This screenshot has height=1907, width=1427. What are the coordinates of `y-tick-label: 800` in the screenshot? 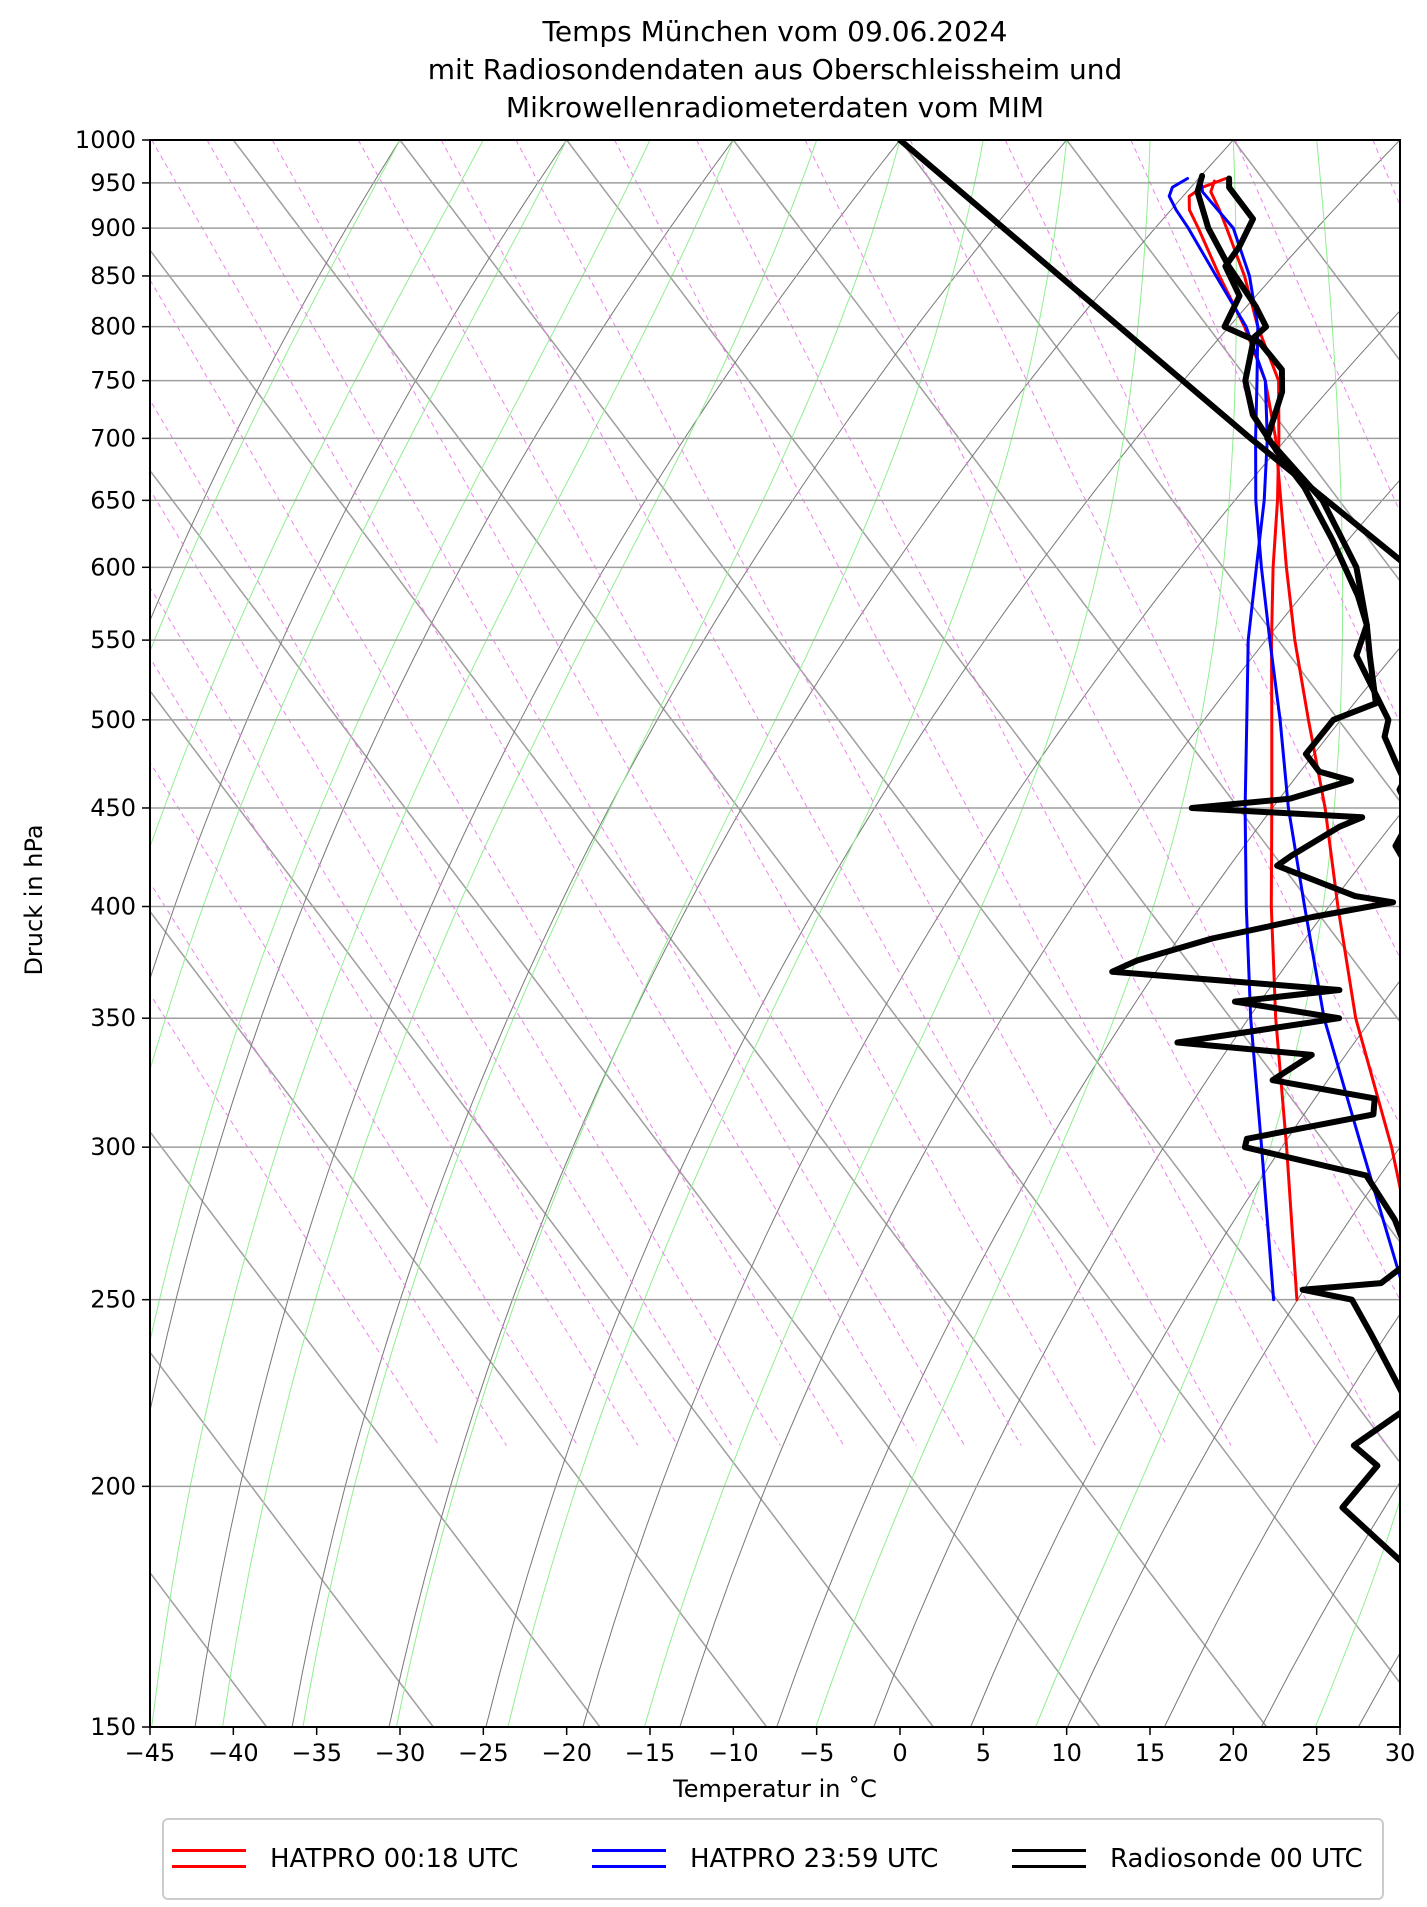 It's located at (113, 327).